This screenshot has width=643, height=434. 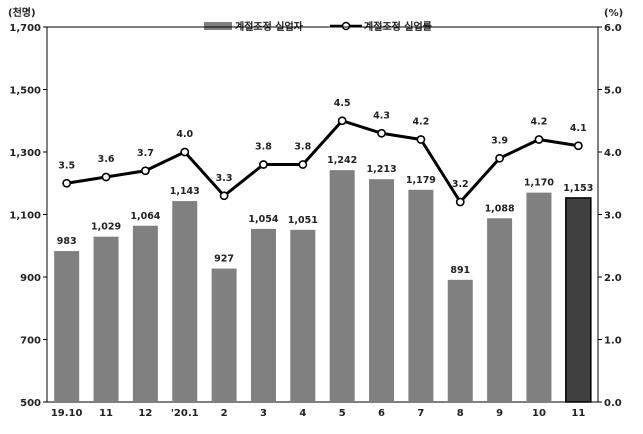 I want to click on left-axis-unit: (천명), so click(x=22, y=12).